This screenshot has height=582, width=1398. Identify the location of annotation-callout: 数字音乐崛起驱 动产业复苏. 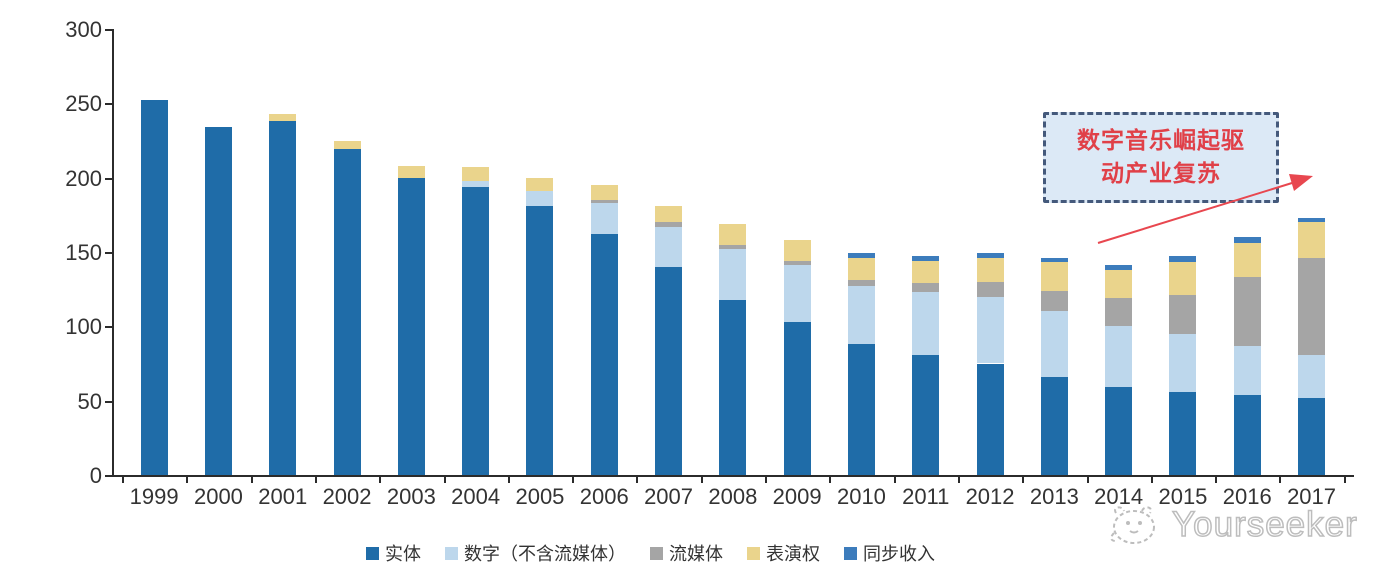
(1161, 157).